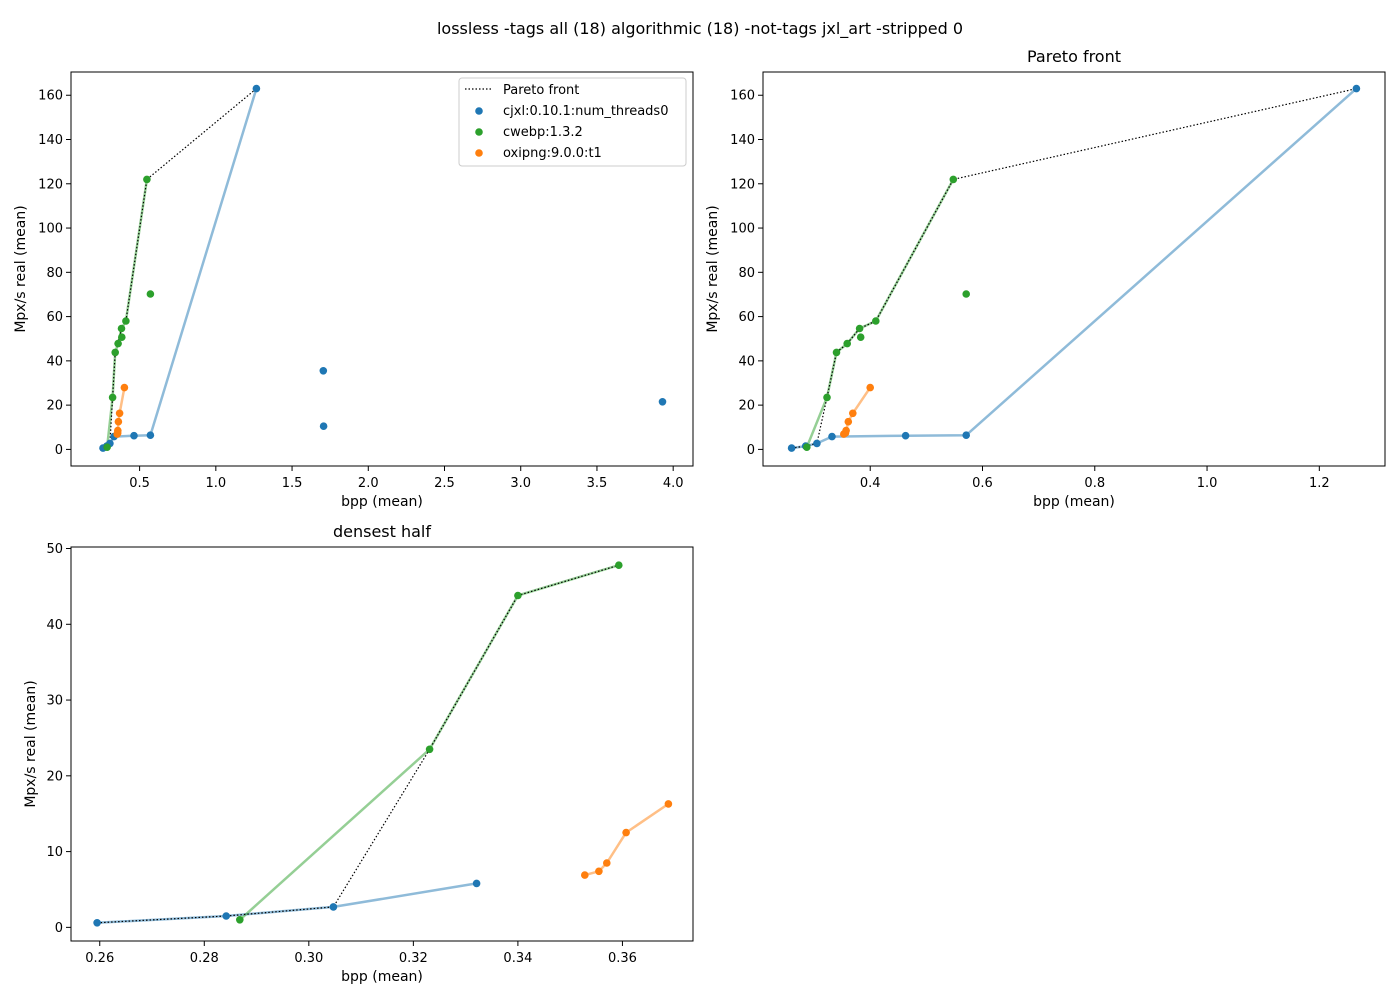 Image resolution: width=1400 pixels, height=1000 pixels. Describe the element at coordinates (139, 483) in the screenshot. I see `x-tick-label: 0.5` at that location.